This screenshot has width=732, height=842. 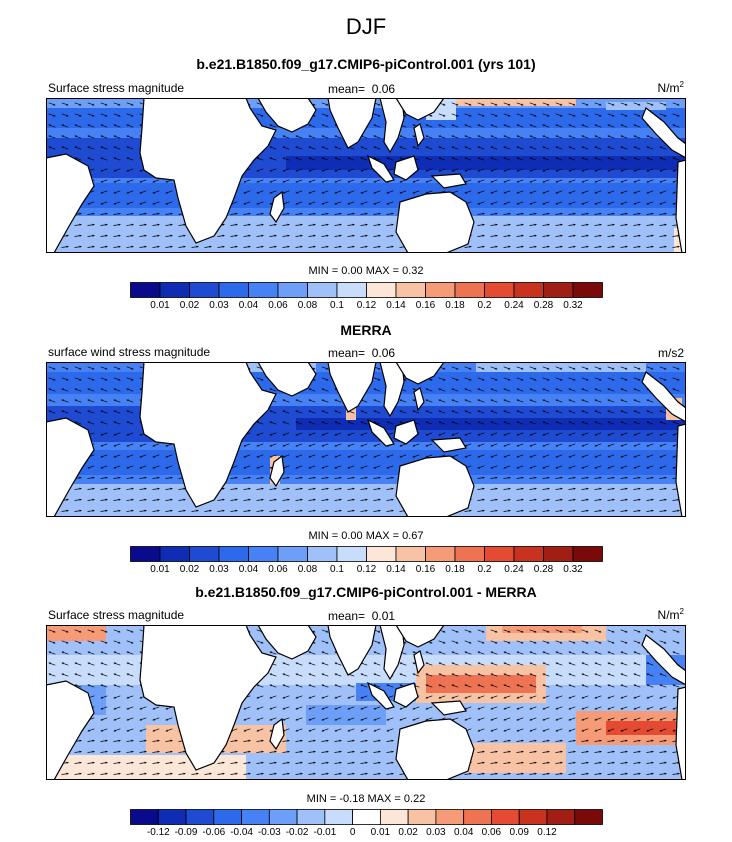 What do you see at coordinates (681, 84) in the screenshot?
I see `panel-1-units-sup: 2` at bounding box center [681, 84].